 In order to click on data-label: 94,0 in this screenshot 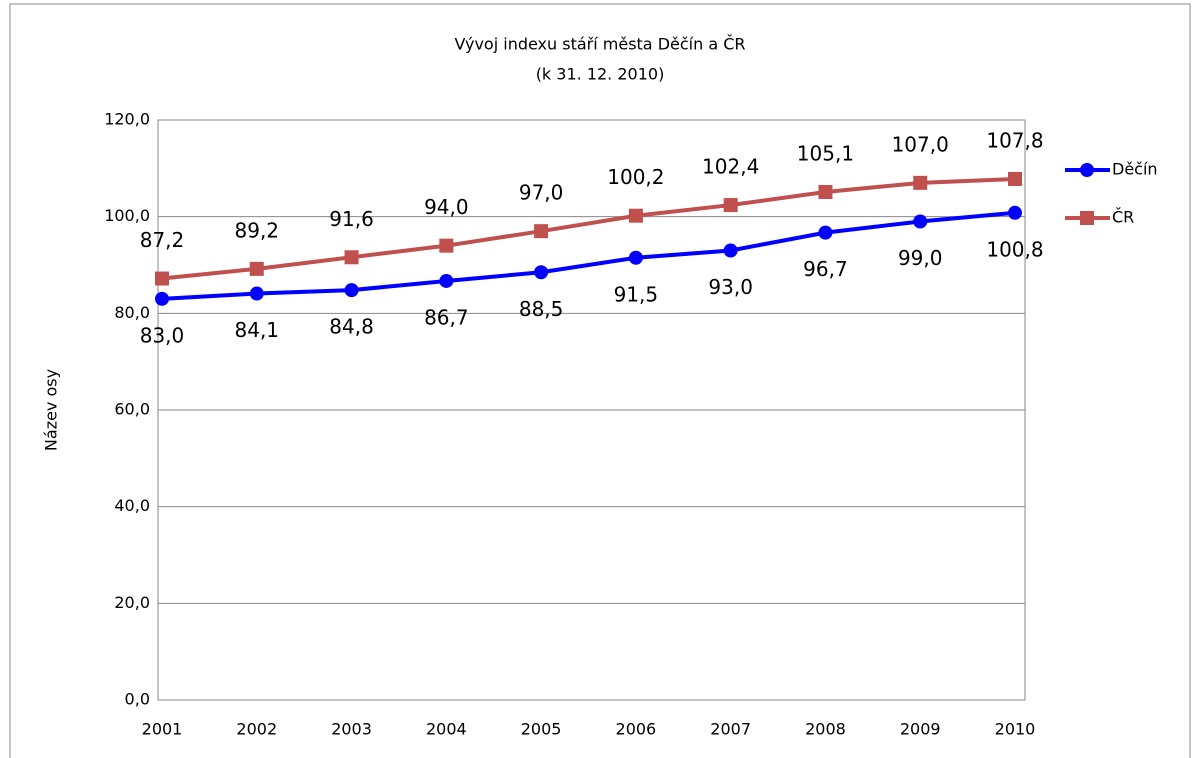, I will do `click(446, 207)`.